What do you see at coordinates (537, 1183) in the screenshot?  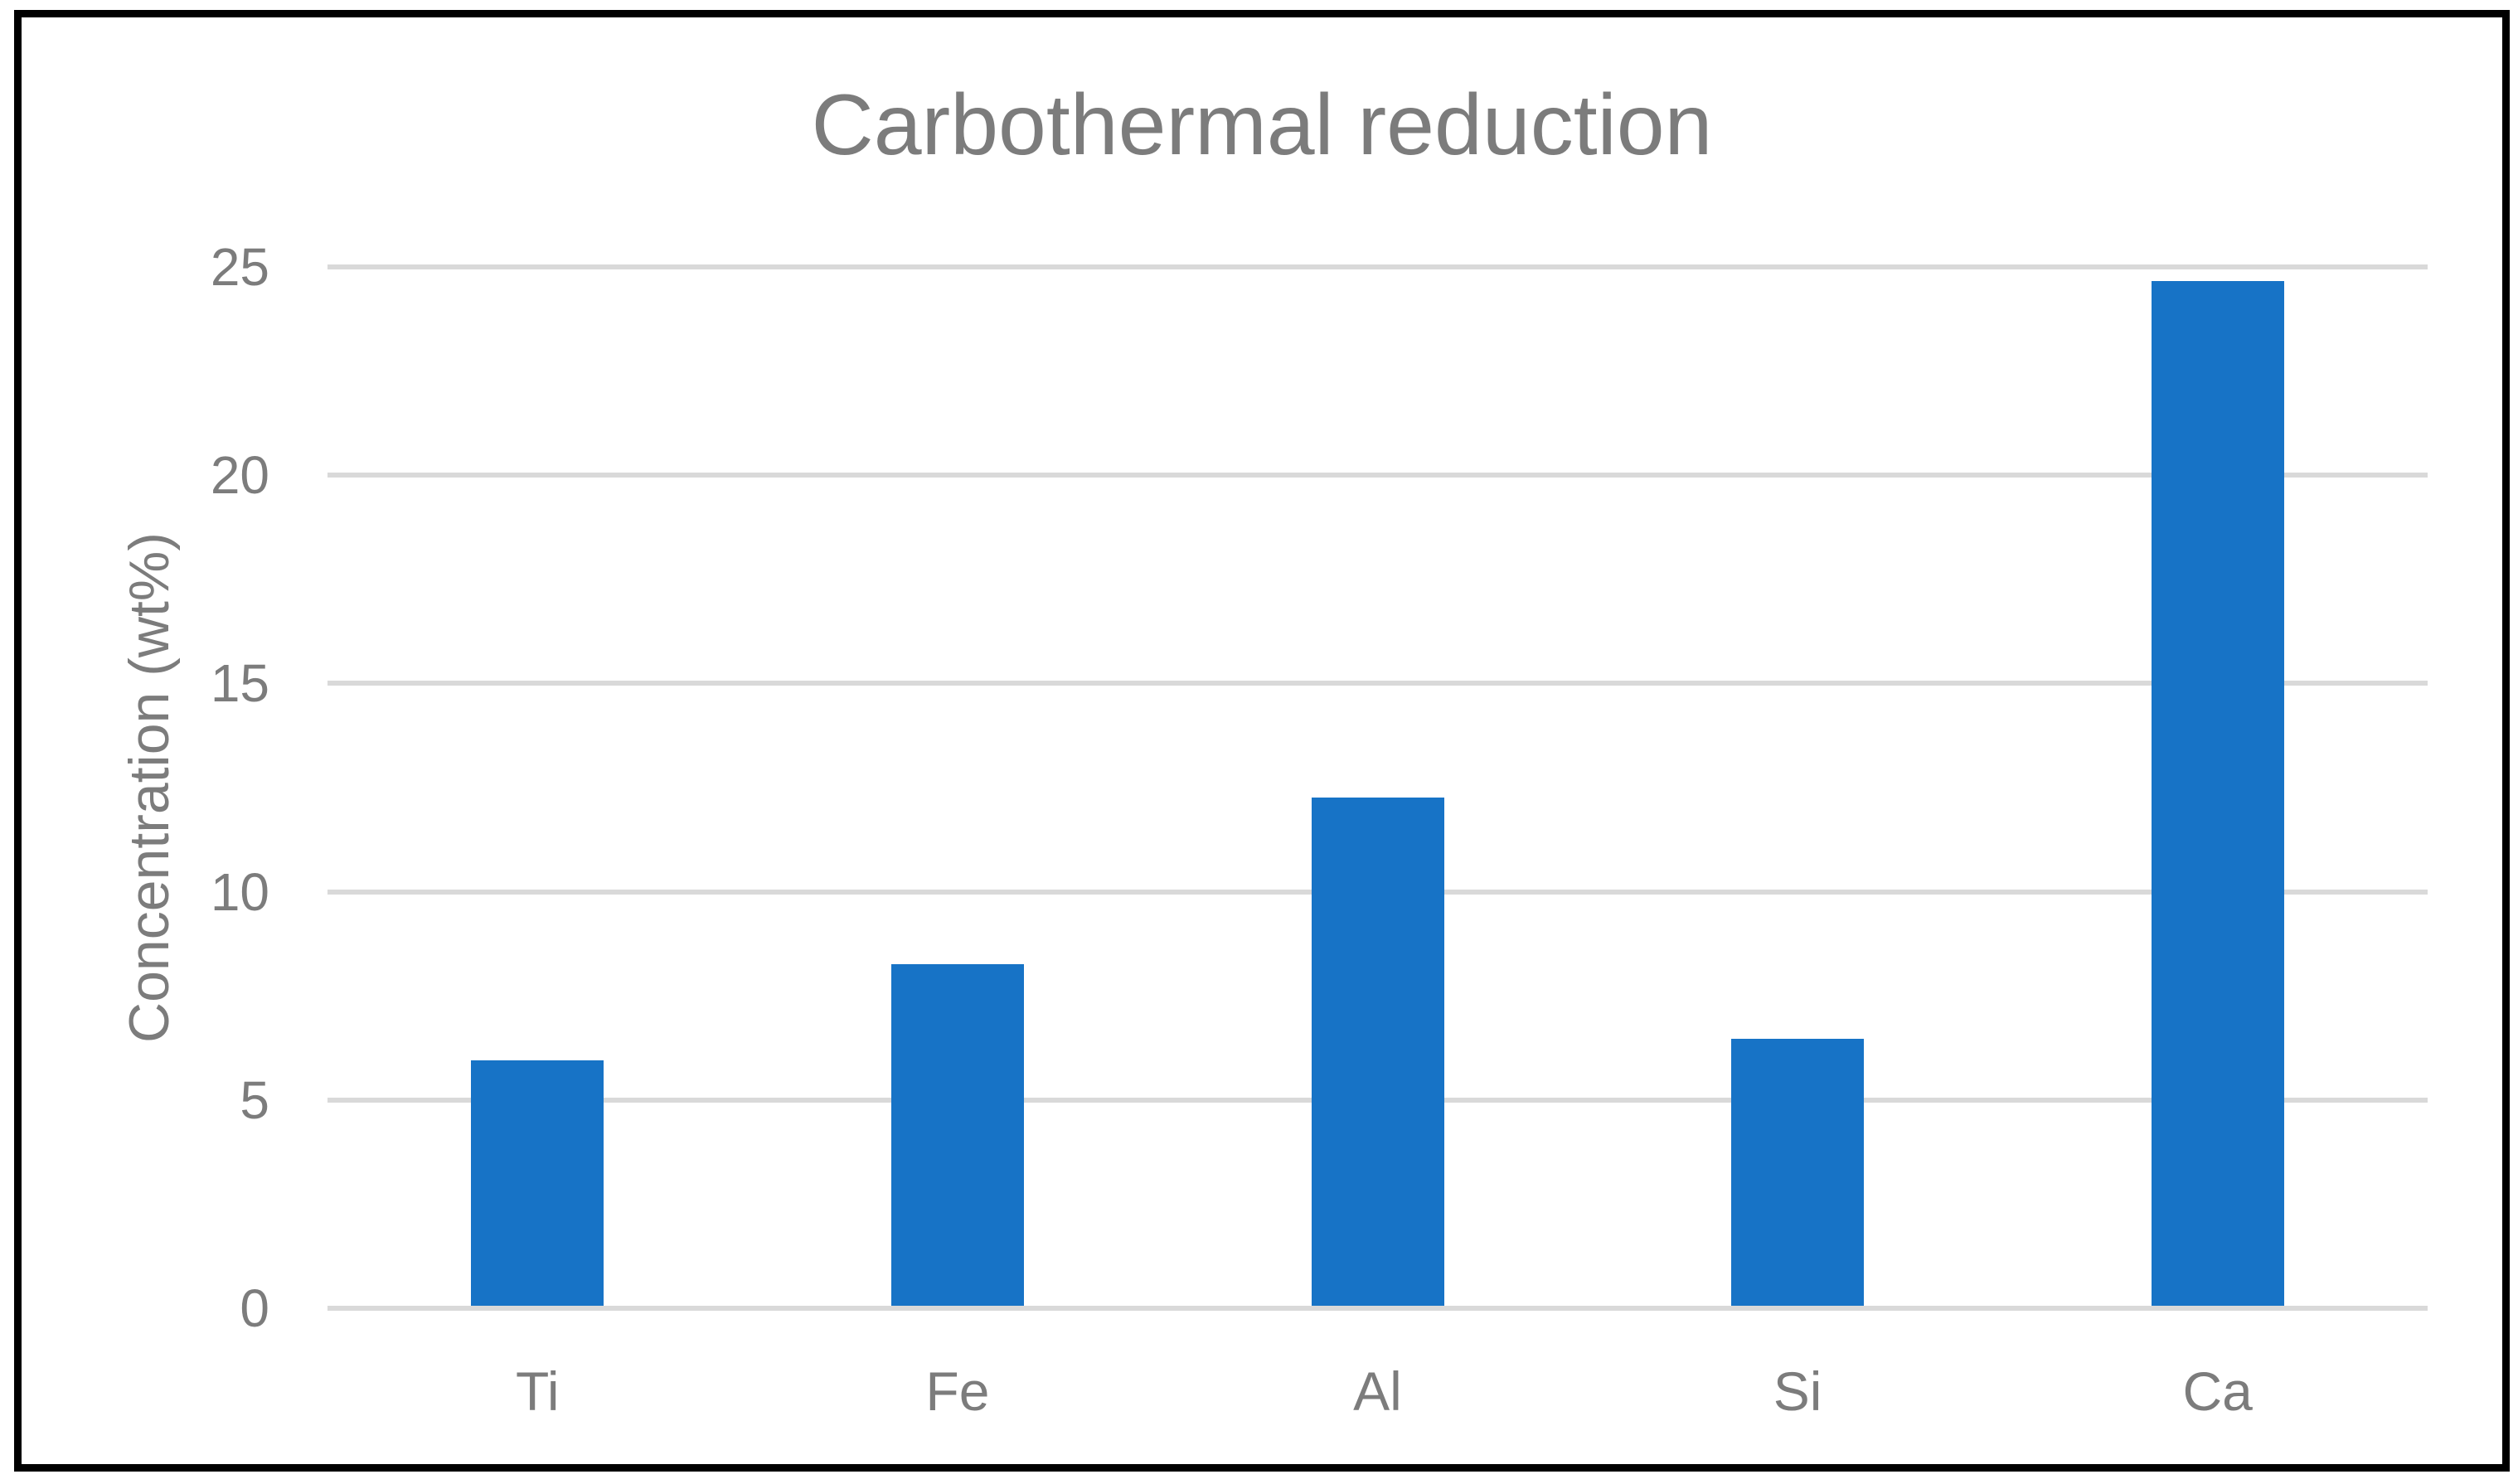 I see `bar-ti` at bounding box center [537, 1183].